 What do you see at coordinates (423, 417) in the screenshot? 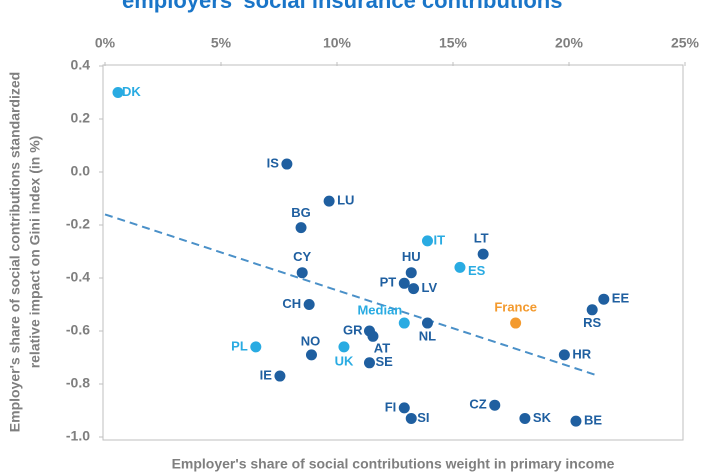
I see `point-label: SI` at bounding box center [423, 417].